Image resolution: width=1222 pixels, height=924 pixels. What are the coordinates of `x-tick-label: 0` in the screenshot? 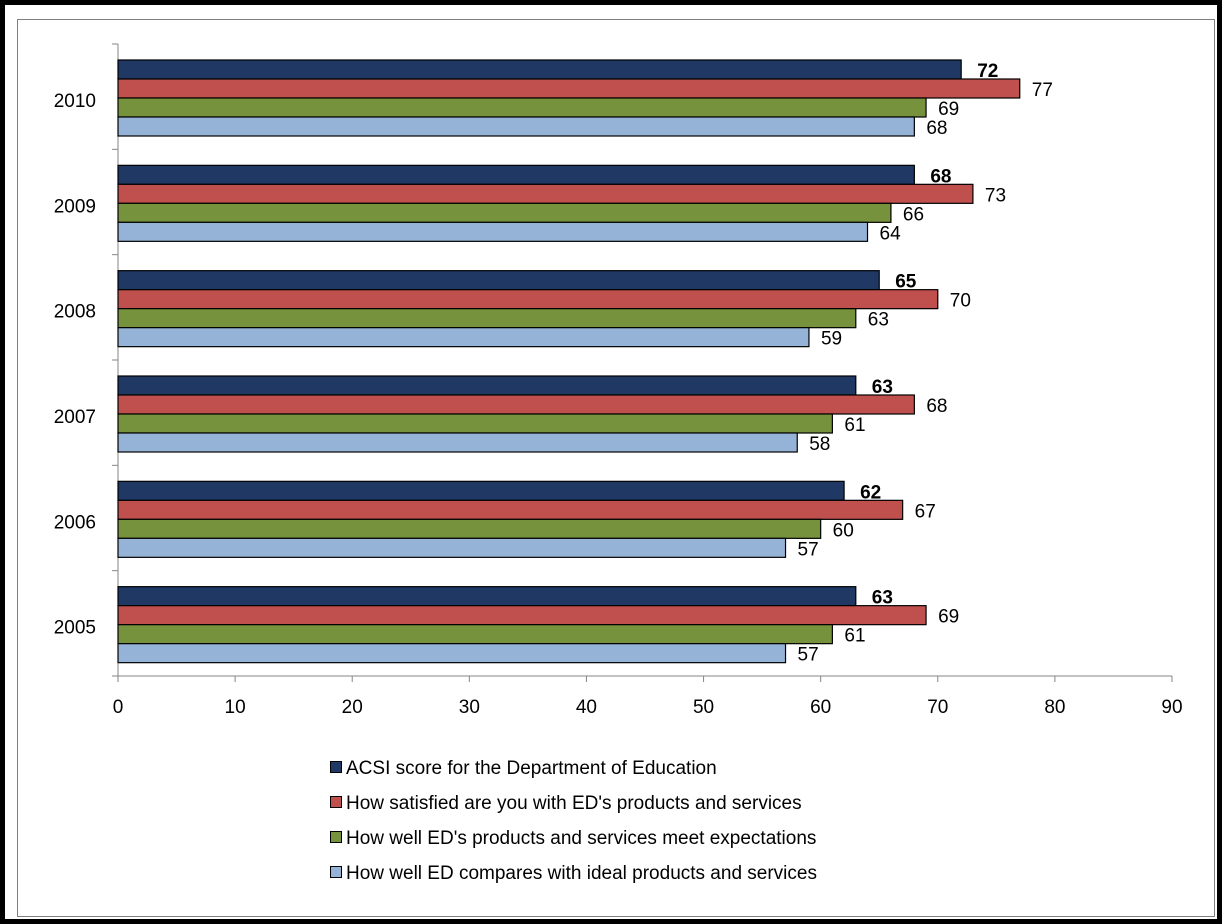 It's located at (118, 707).